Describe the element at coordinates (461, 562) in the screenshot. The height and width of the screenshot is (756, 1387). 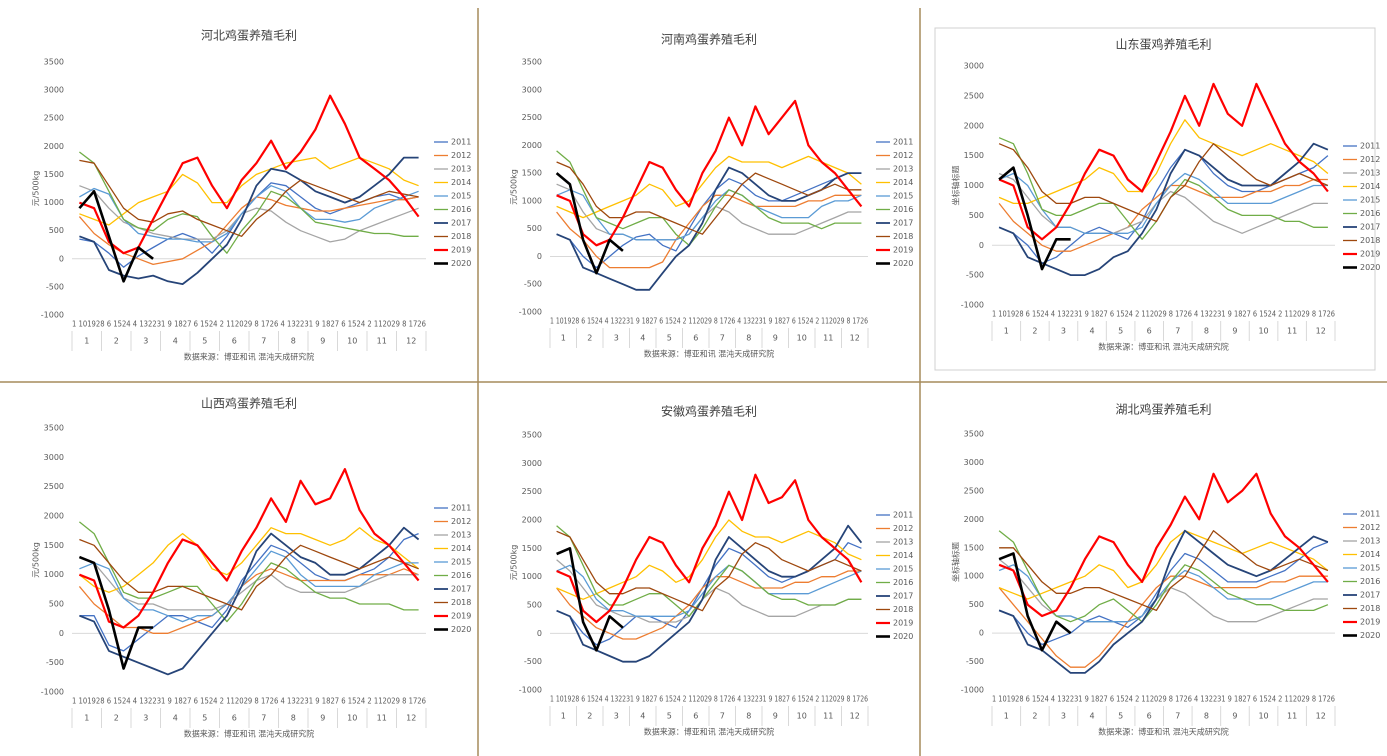
I see `legend-label: 2015` at that location.